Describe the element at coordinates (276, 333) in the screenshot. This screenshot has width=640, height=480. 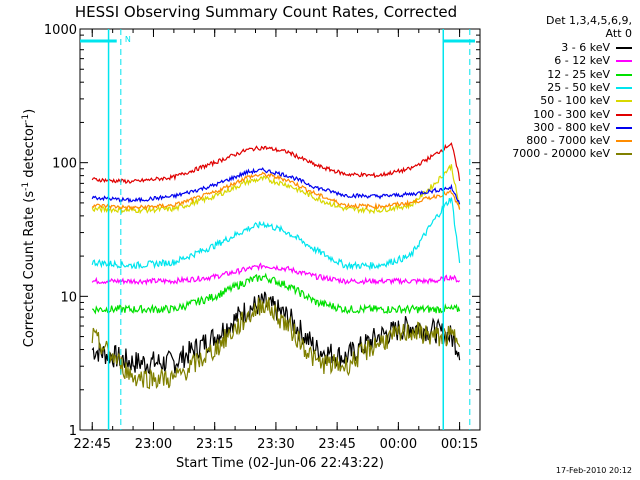
I see `series-line-3-6-kev` at that location.